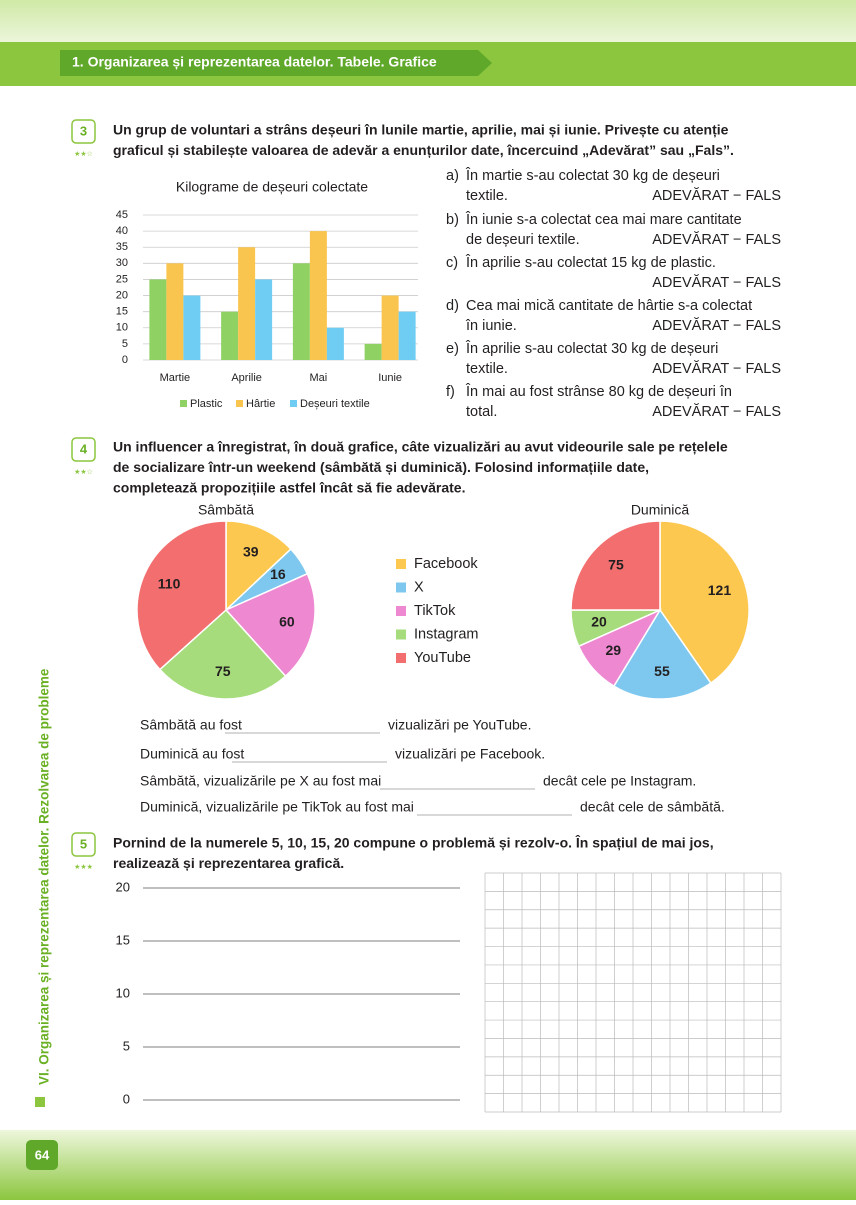  Describe the element at coordinates (470, 754) in the screenshot. I see `sentence-end: vizualizări pe Facebook.` at that location.